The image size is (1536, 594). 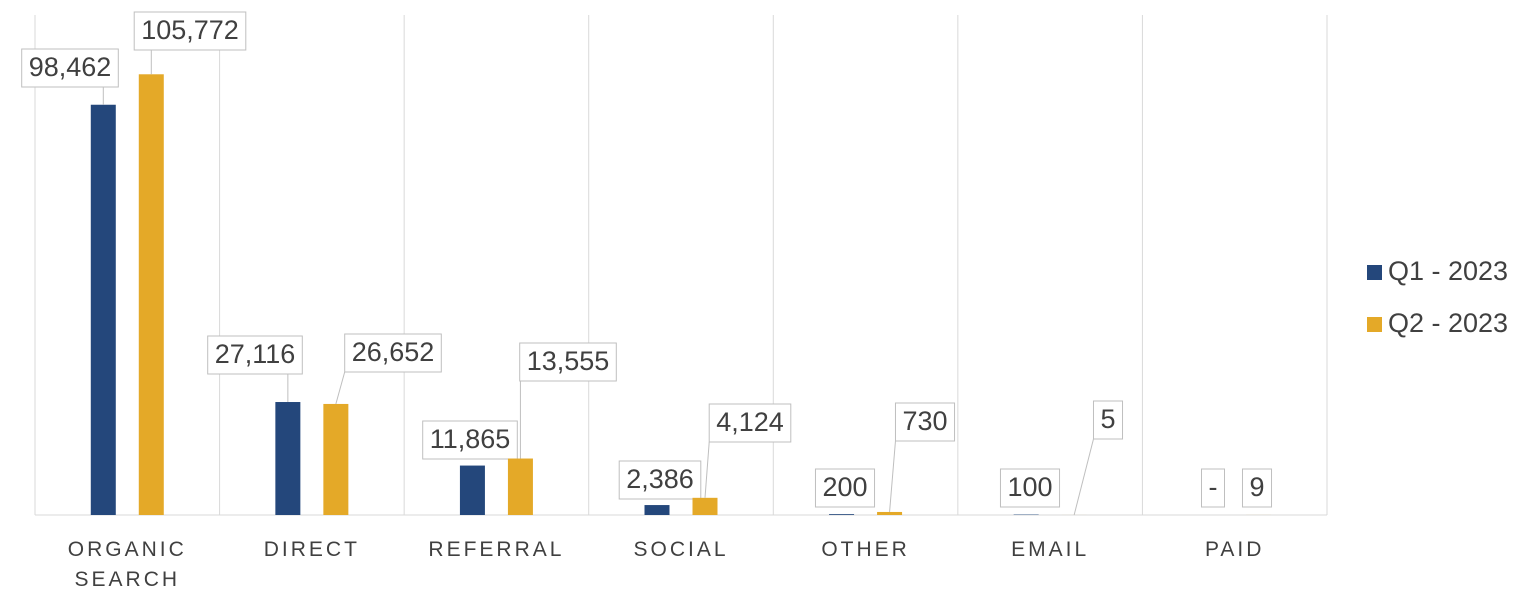 I want to click on data-label: -, so click(x=1213, y=487).